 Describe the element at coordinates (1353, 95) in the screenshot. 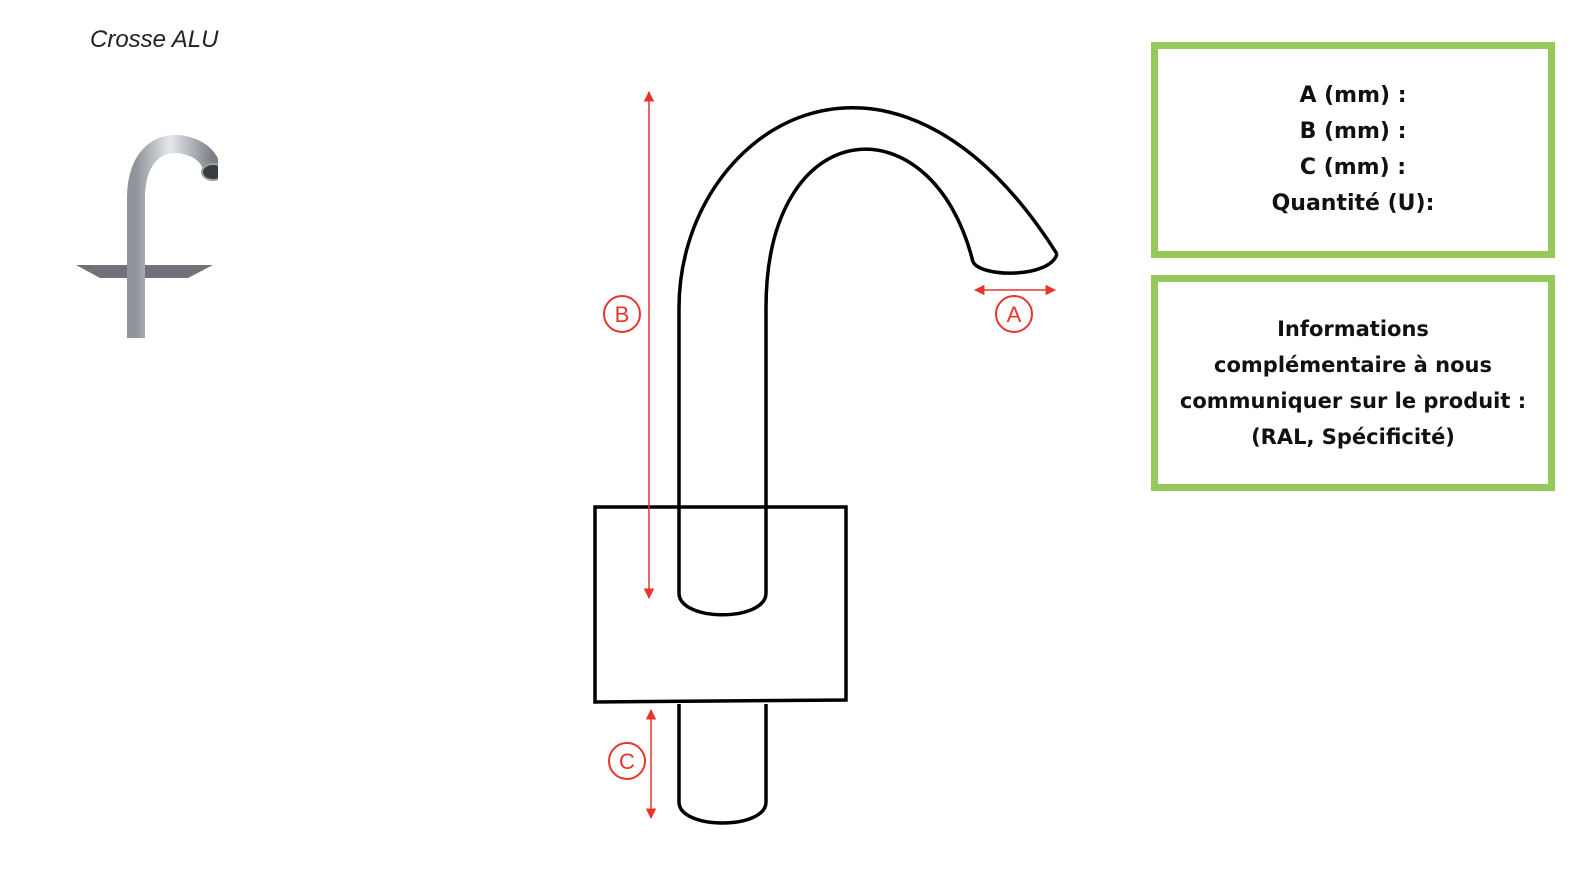

I see `field-a-mm: A (mm) :` at that location.